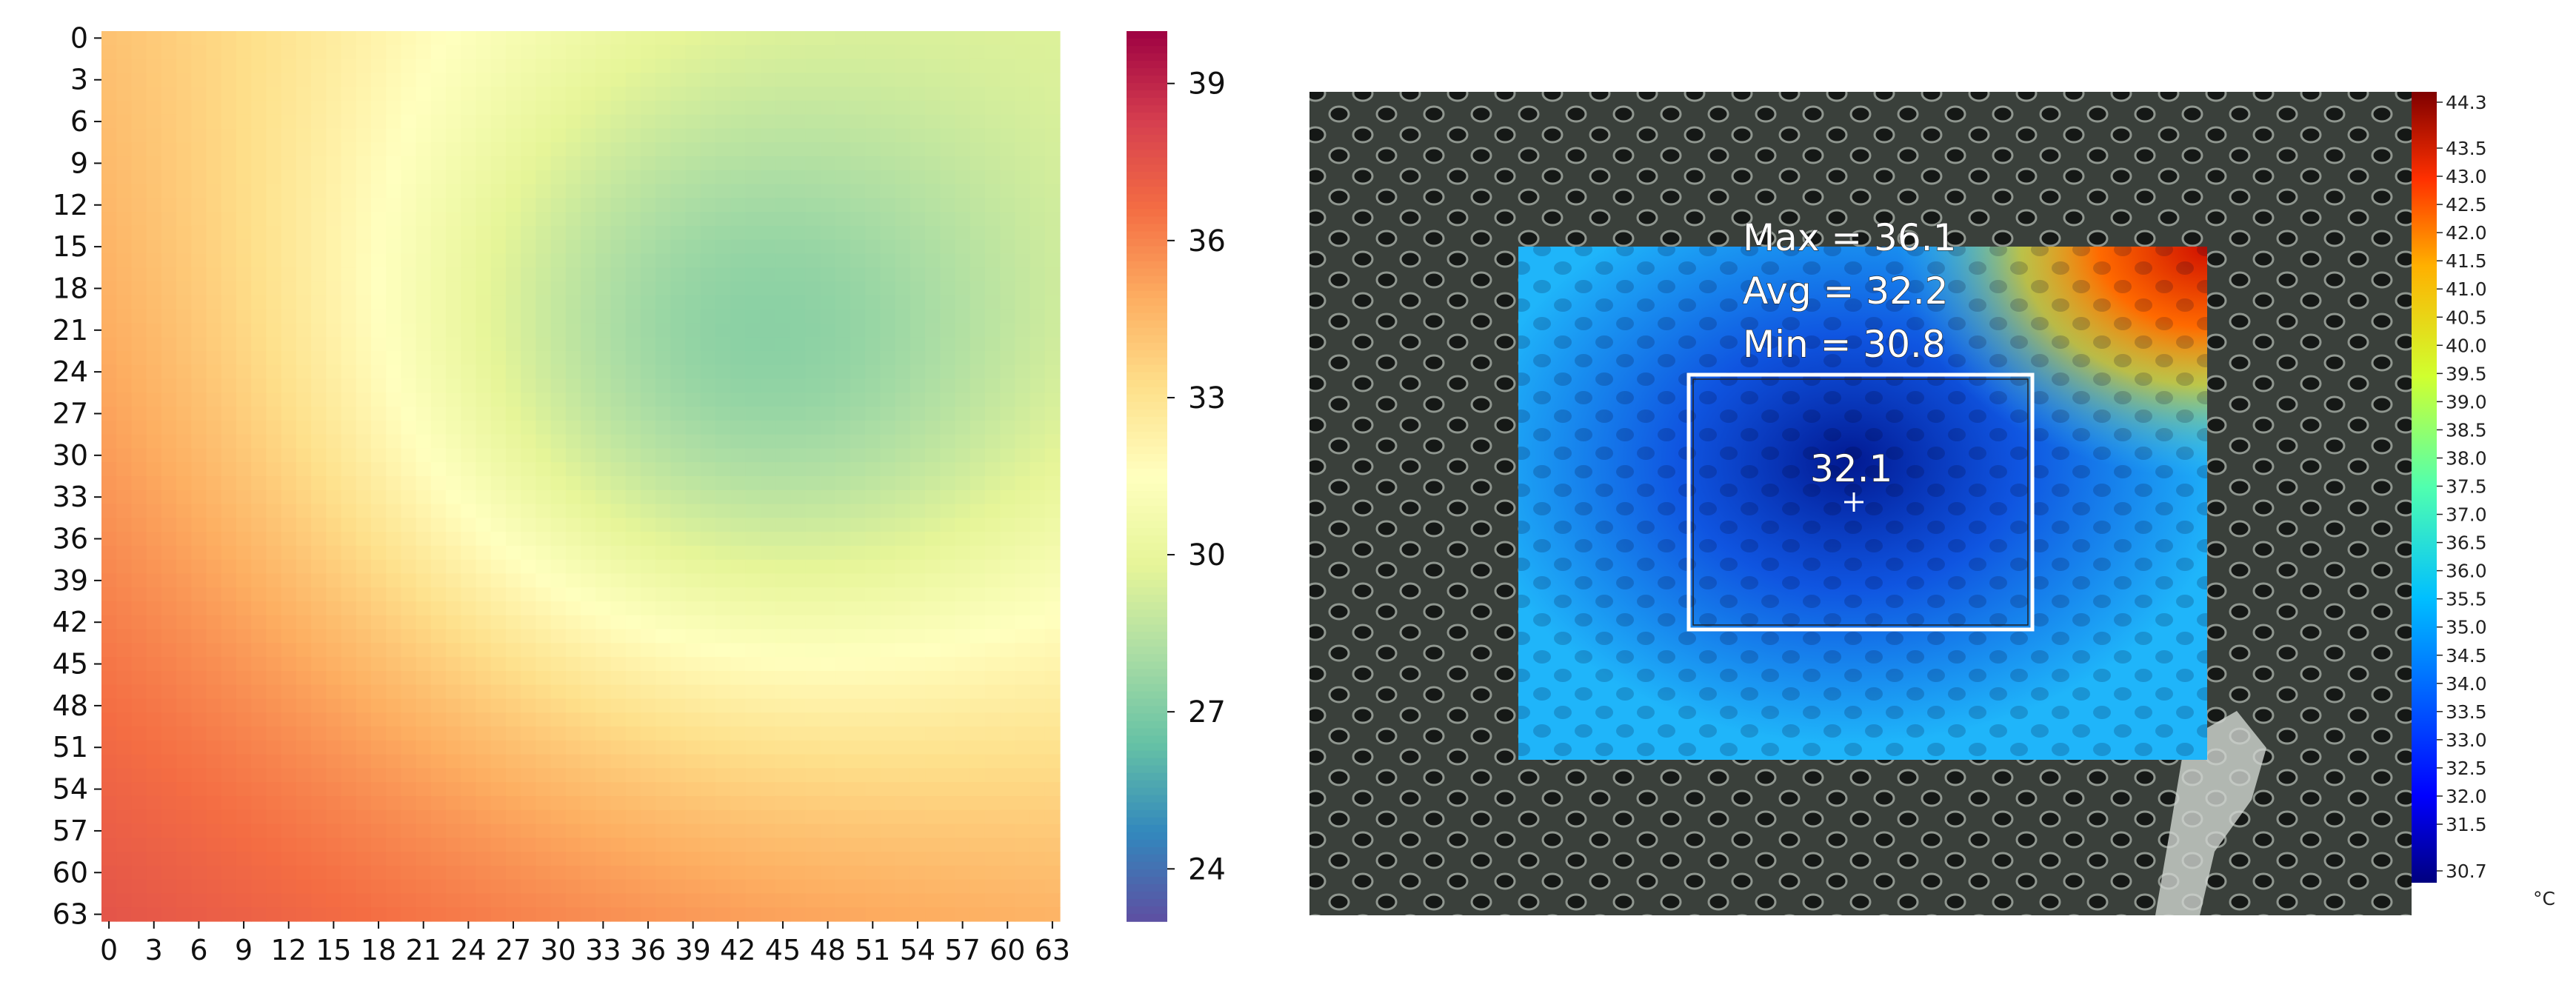  What do you see at coordinates (79, 163) in the screenshot?
I see `y-tick-label: 9` at bounding box center [79, 163].